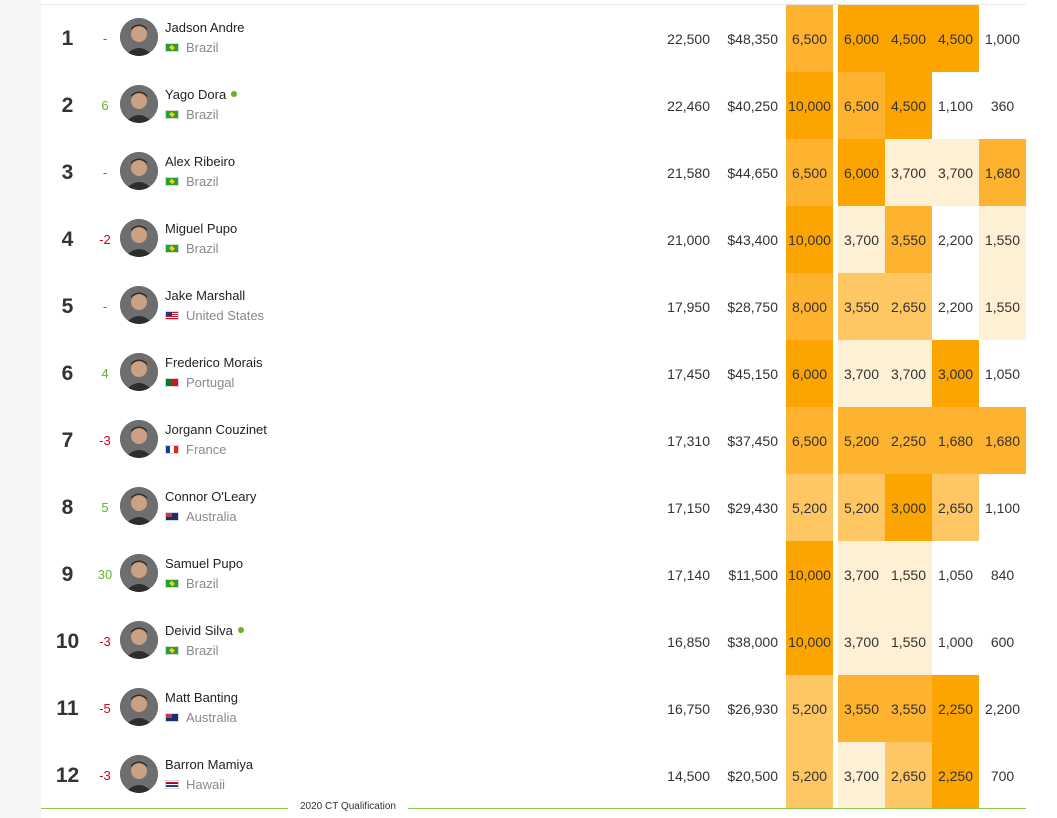 The image size is (1057, 818). I want to click on event-result-4: 4,500, so click(955, 38).